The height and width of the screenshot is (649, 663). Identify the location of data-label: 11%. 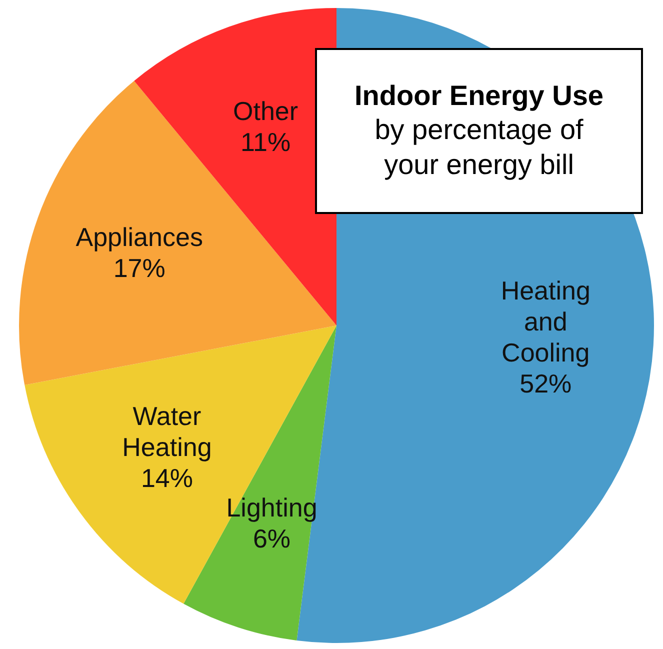
(265, 142).